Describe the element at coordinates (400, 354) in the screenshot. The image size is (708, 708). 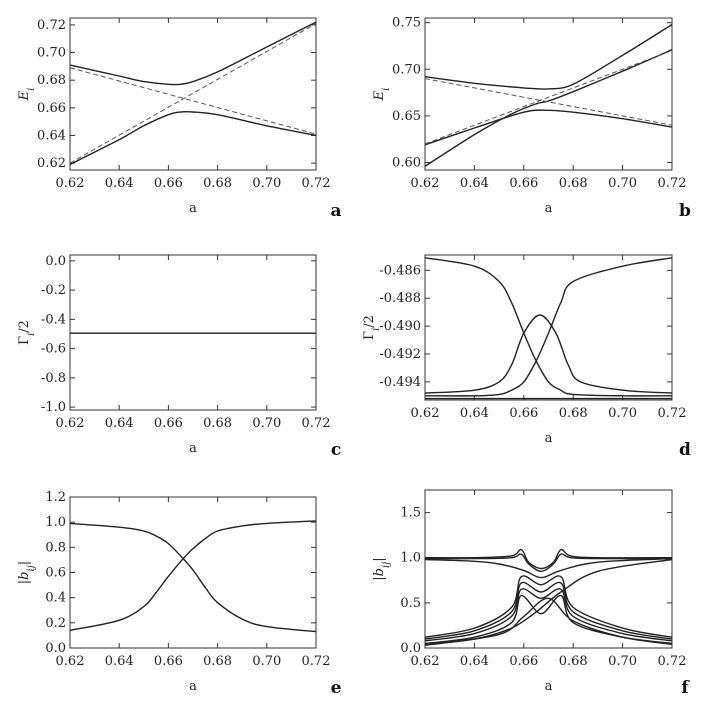
I see `y-tick-label: -0.492` at that location.